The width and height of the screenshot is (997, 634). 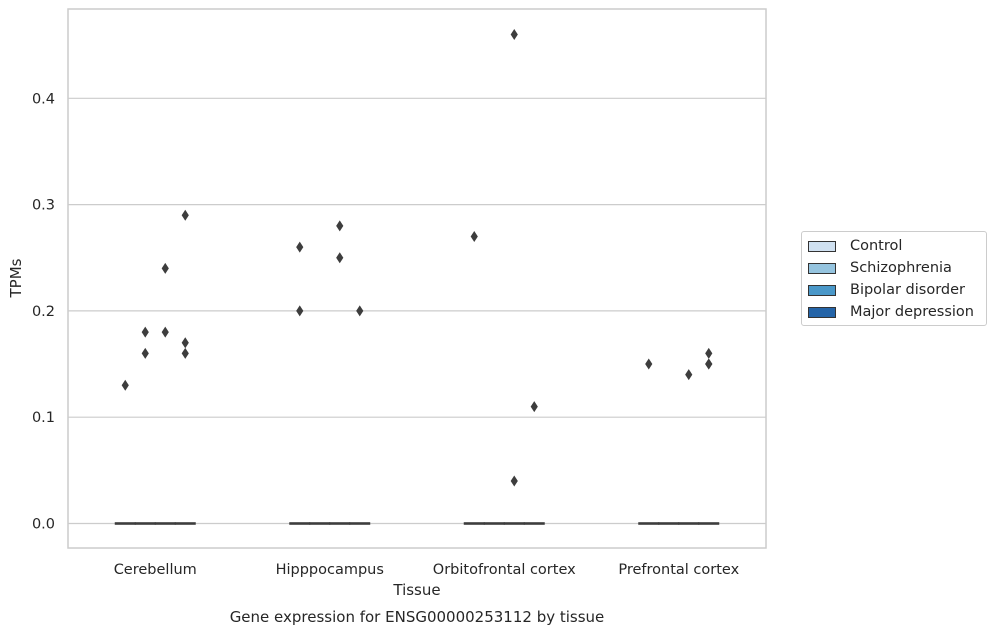 What do you see at coordinates (330, 570) in the screenshot?
I see `x-tick-label: Hipppocampus` at bounding box center [330, 570].